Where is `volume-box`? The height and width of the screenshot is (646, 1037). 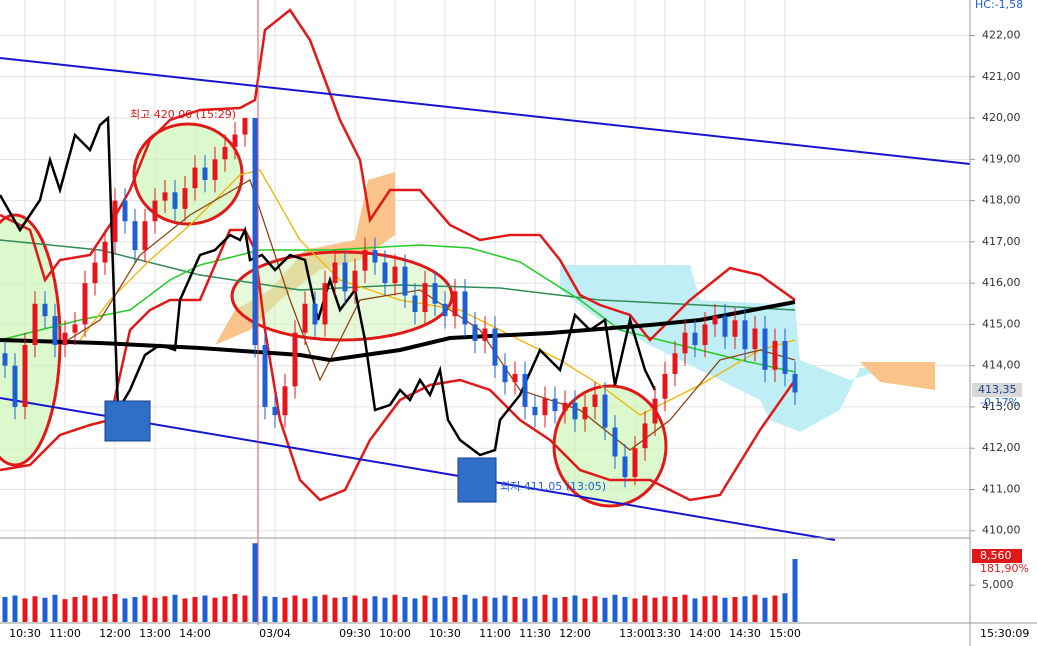
volume-box is located at coordinates (997, 556).